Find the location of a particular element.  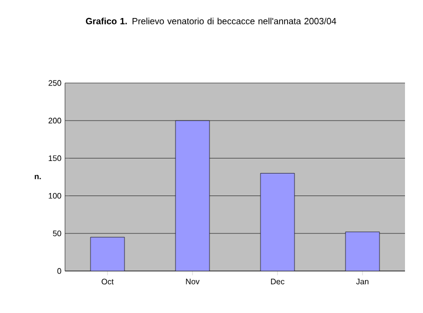

chart-title: Grafico 1. Prelievo venatorio di beccacce nell'annata 2003/04 is located at coordinates (211, 21).